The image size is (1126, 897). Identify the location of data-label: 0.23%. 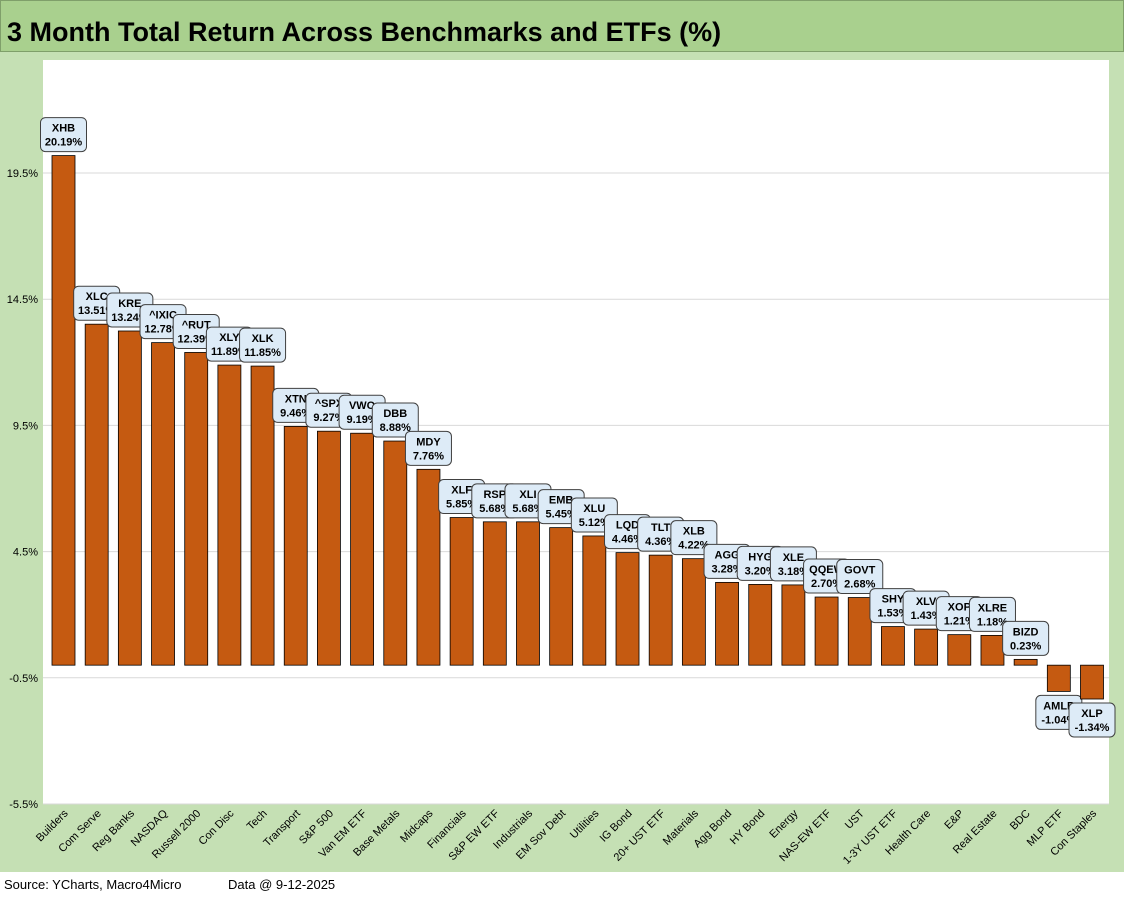
(1025, 646).